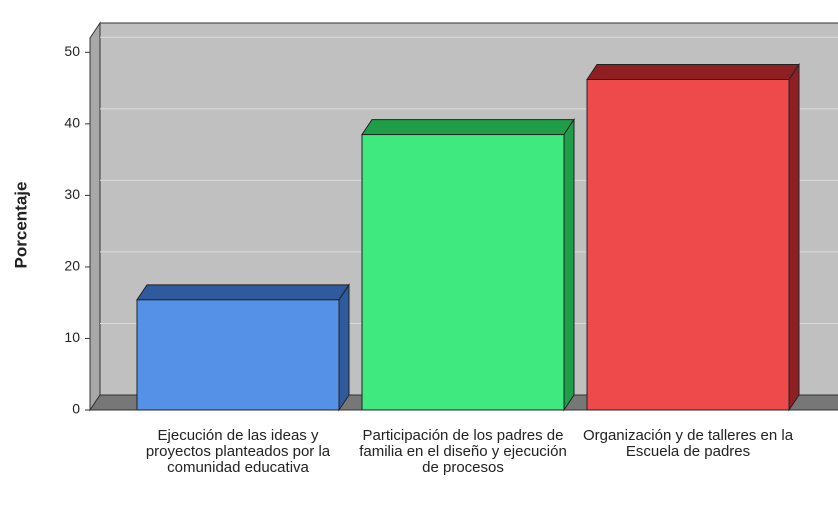 This screenshot has height=508, width=838. I want to click on y-tick-label: 30, so click(72, 194).